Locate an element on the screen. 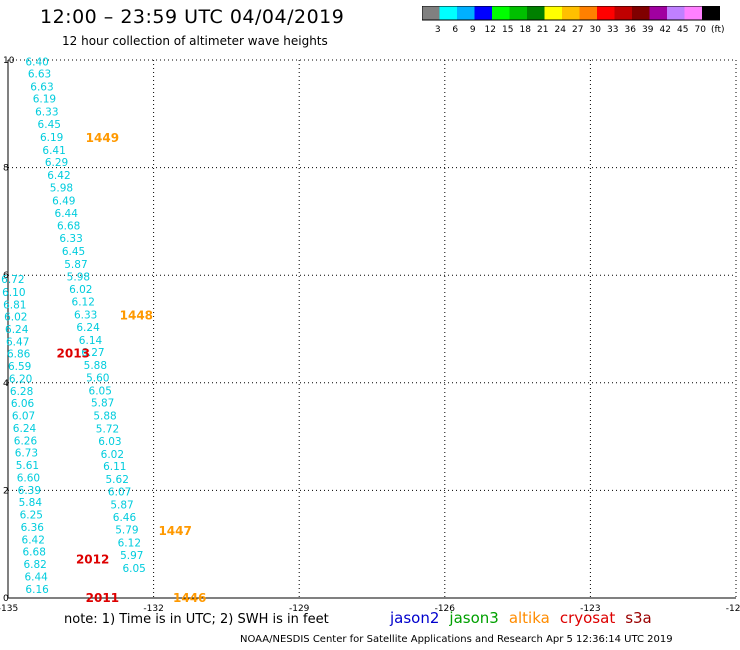 The width and height of the screenshot is (740, 650). cryosat-point-label: 6.68 is located at coordinates (34, 553).